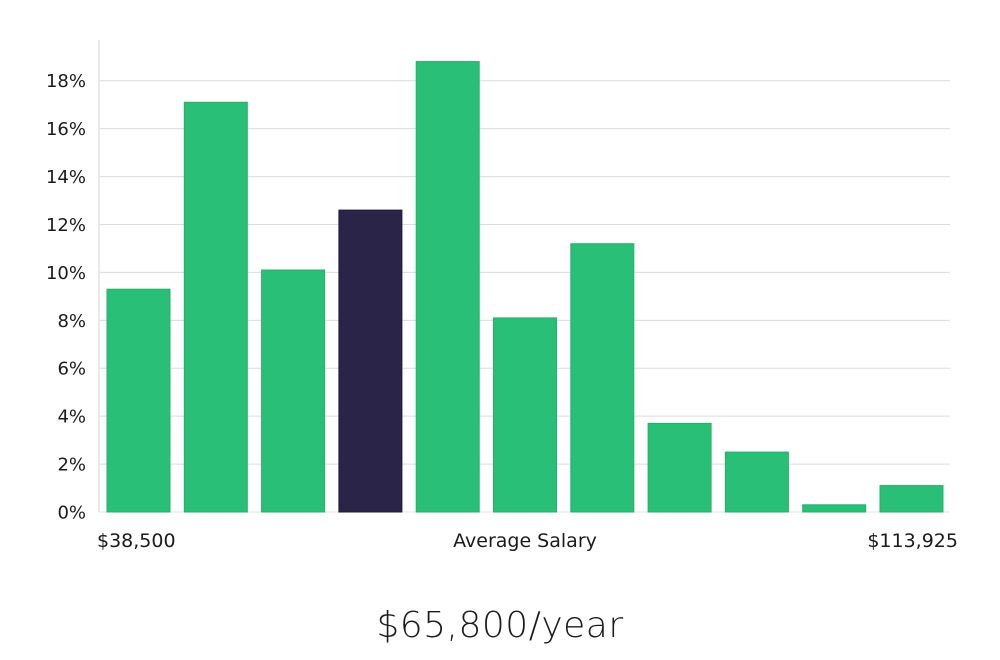 Image resolution: width=1000 pixels, height=660 pixels. I want to click on average-salary-value: $65,800/year, so click(500, 625).